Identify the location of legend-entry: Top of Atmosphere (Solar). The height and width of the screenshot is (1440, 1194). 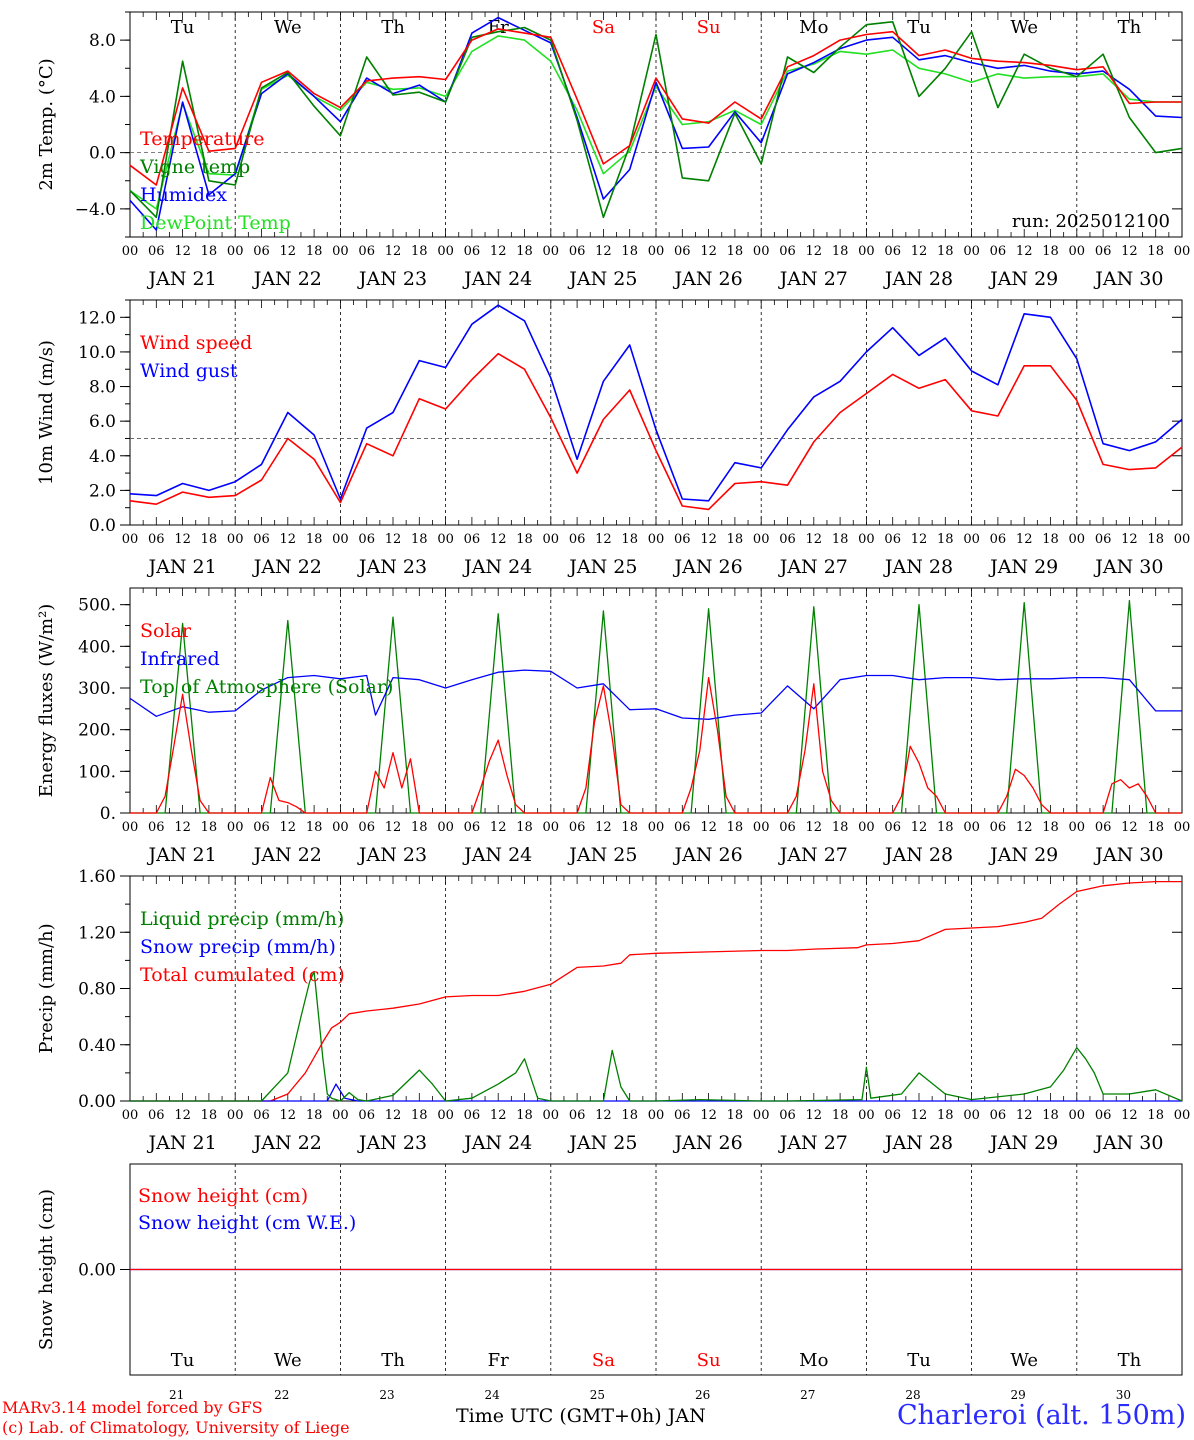
(266, 687).